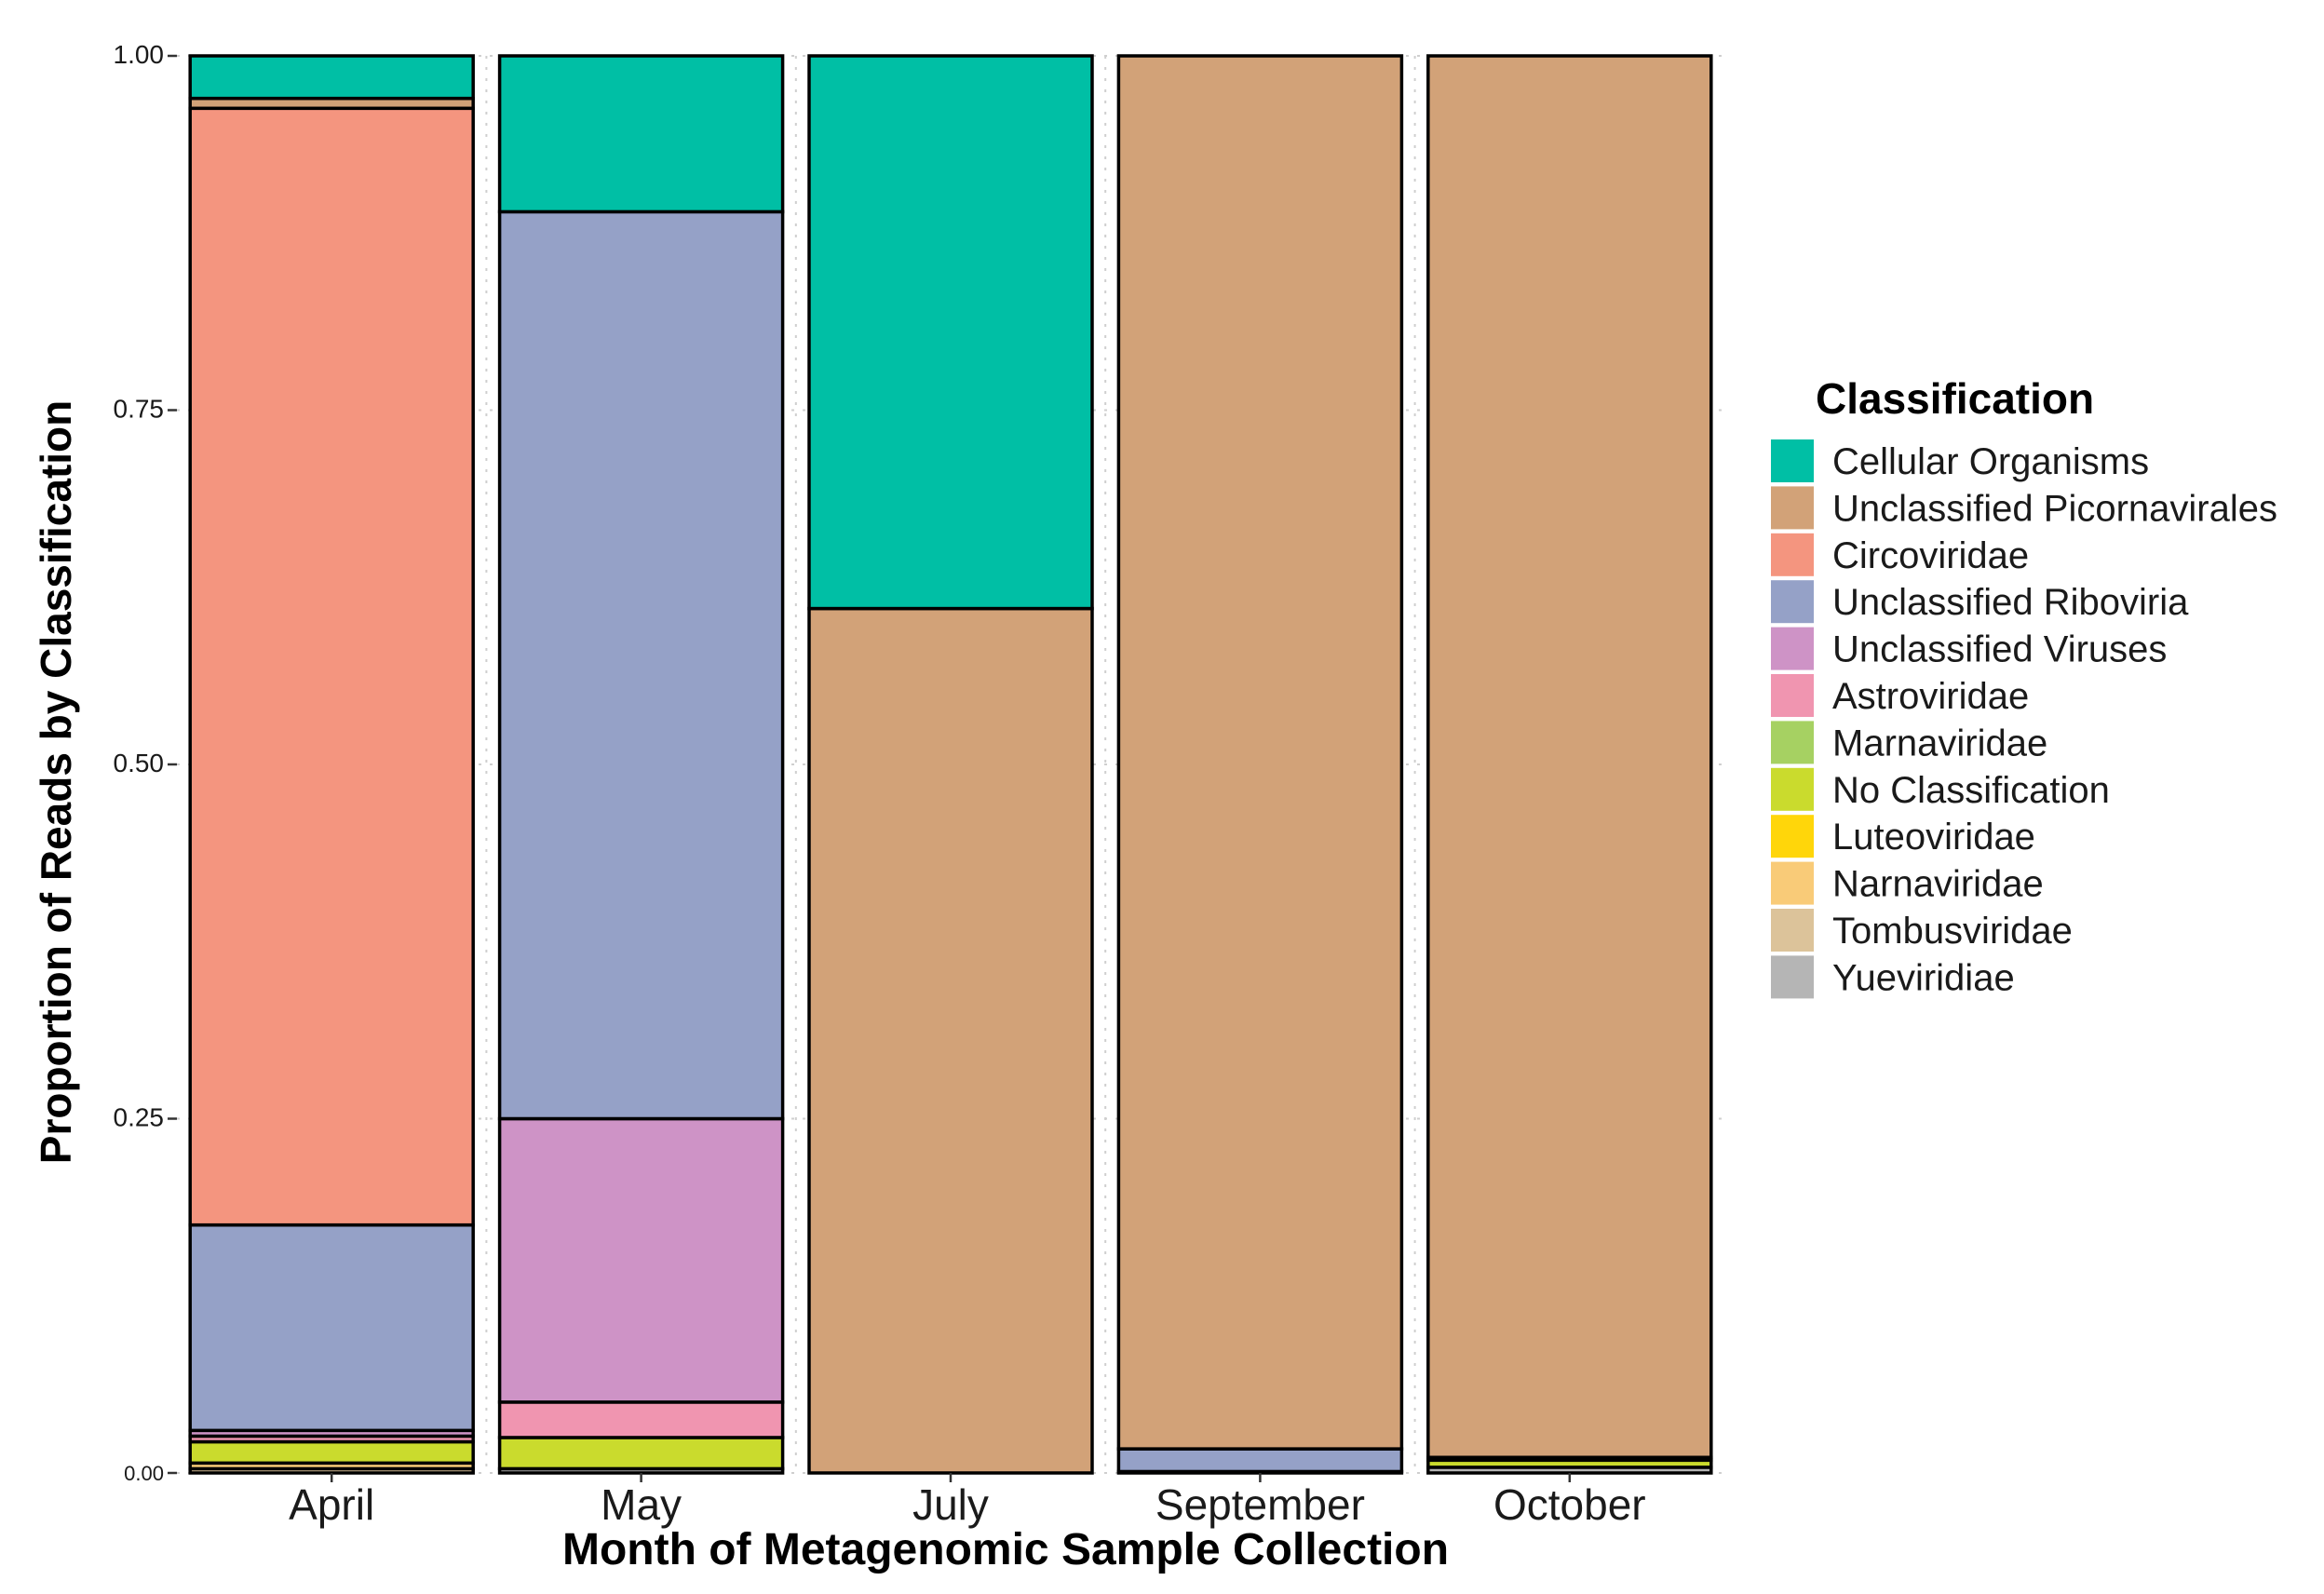  I want to click on bar-segment-september-unclassified-riboviria, so click(1260, 1460).